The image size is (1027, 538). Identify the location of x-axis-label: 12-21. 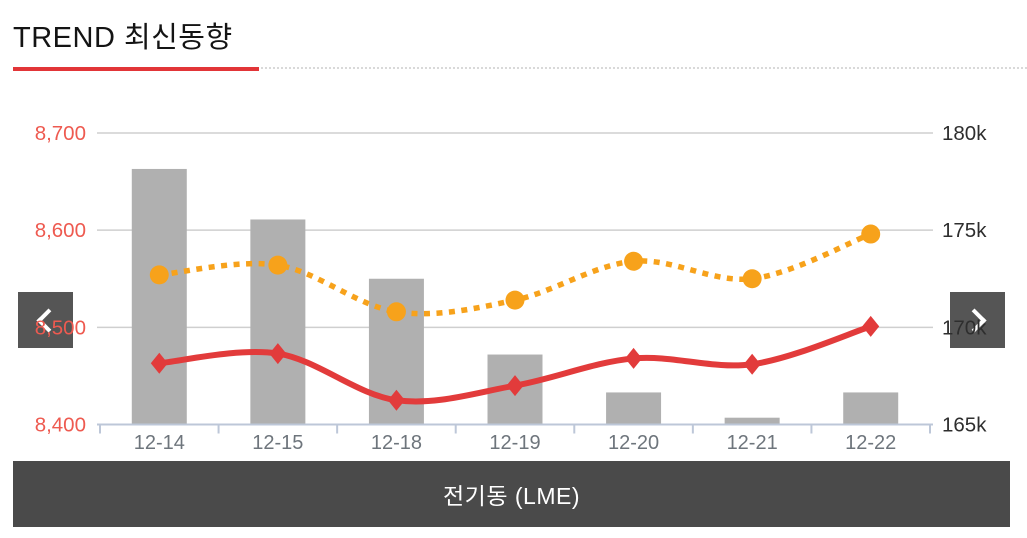
(752, 443).